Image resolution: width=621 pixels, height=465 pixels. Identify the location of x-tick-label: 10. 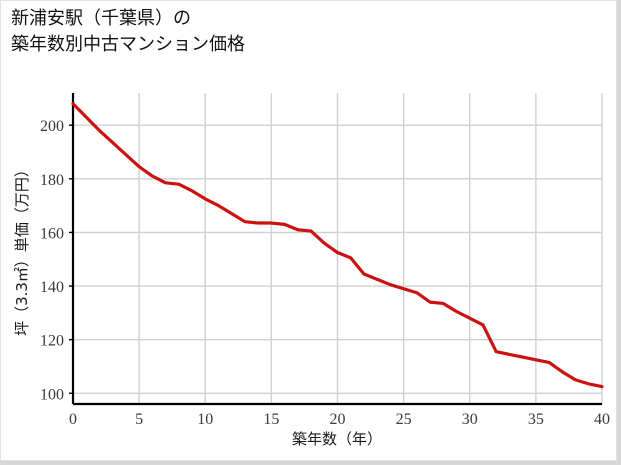
(205, 419).